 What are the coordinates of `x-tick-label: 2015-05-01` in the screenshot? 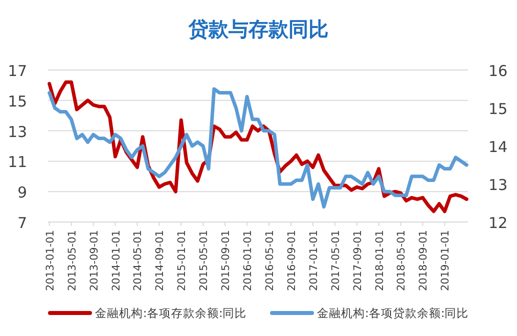 It's located at (204, 261).